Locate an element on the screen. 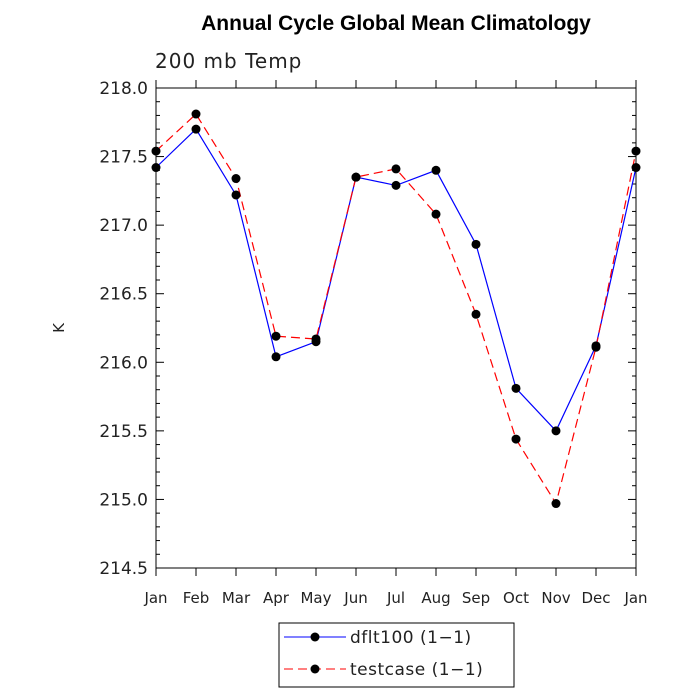 Image resolution: width=700 pixels, height=700 pixels. y-tick-label: 216.0 is located at coordinates (123, 363).